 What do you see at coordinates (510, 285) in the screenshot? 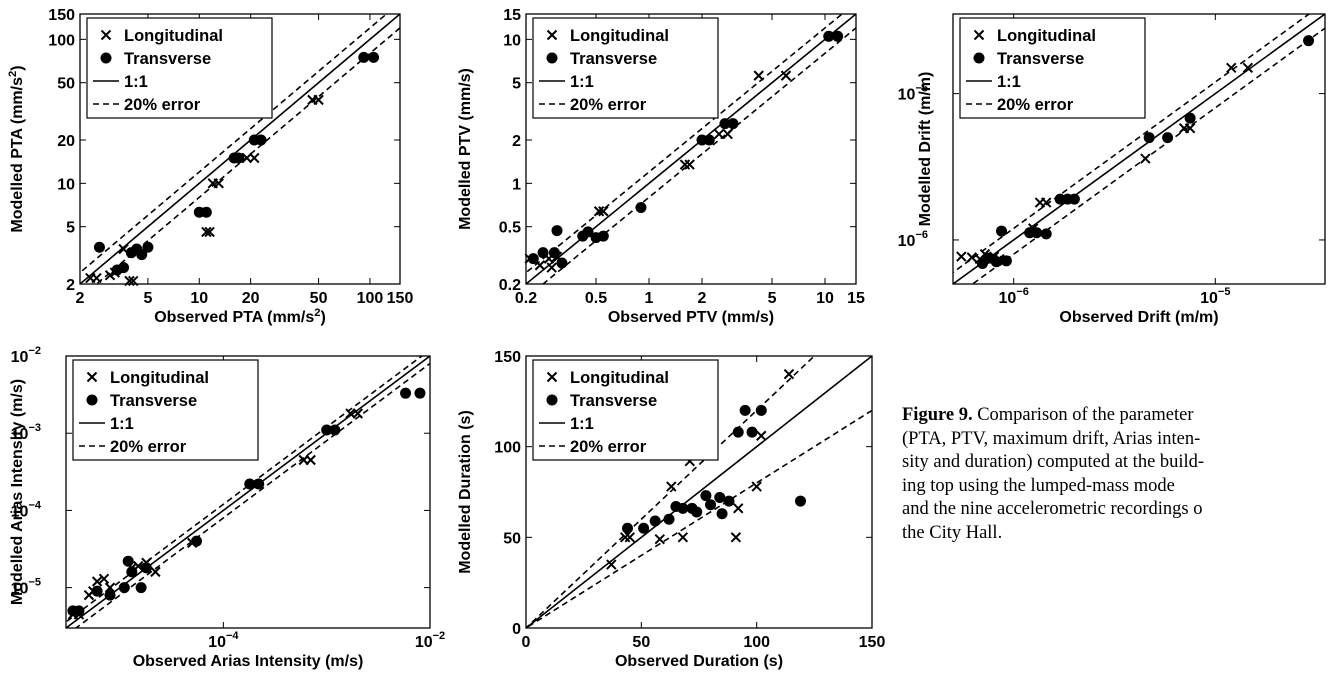
I see `y-tick-label: 0.2` at bounding box center [510, 285].